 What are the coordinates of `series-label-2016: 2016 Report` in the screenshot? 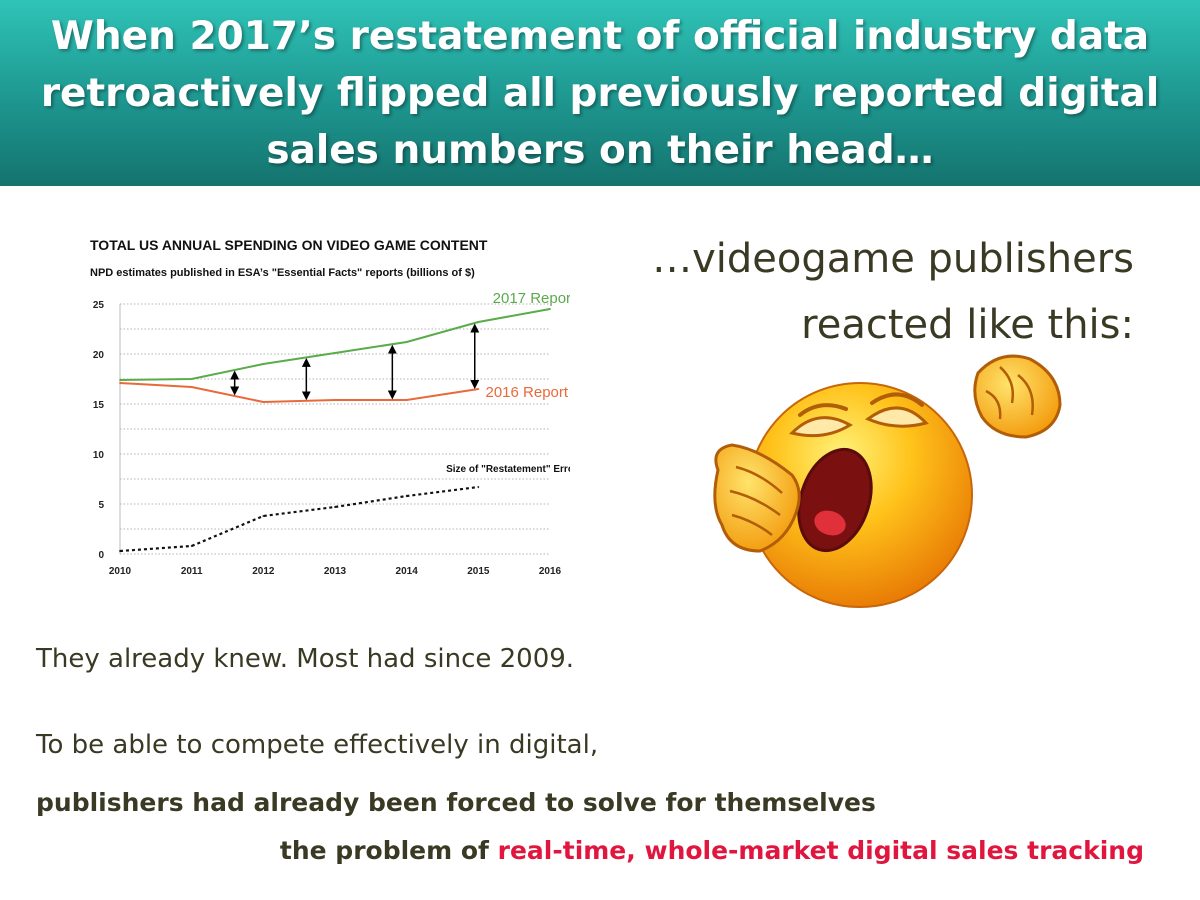 It's located at (527, 392).